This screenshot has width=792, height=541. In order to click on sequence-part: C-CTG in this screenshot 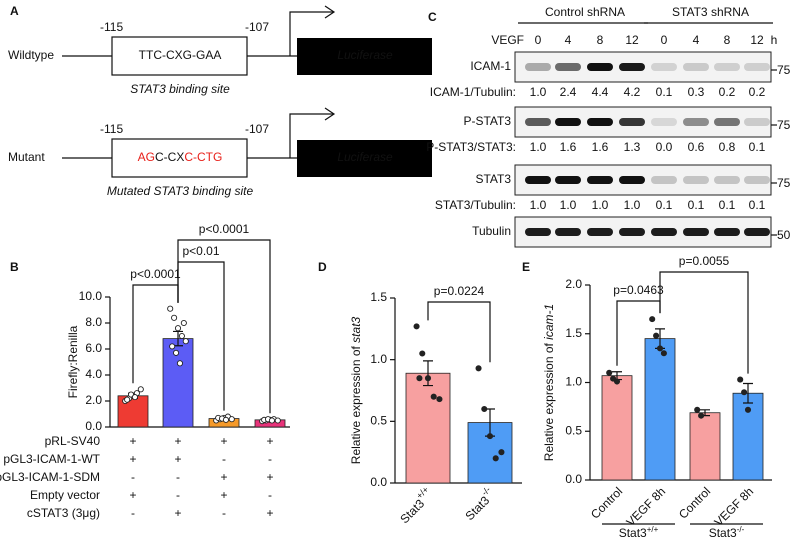, I will do `click(203, 157)`.